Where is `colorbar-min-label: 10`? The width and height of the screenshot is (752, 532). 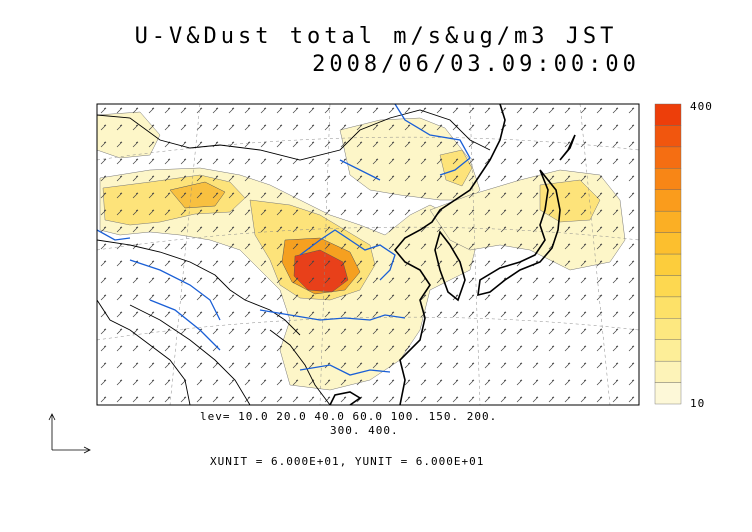 colorbar-min-label: 10 is located at coordinates (698, 403).